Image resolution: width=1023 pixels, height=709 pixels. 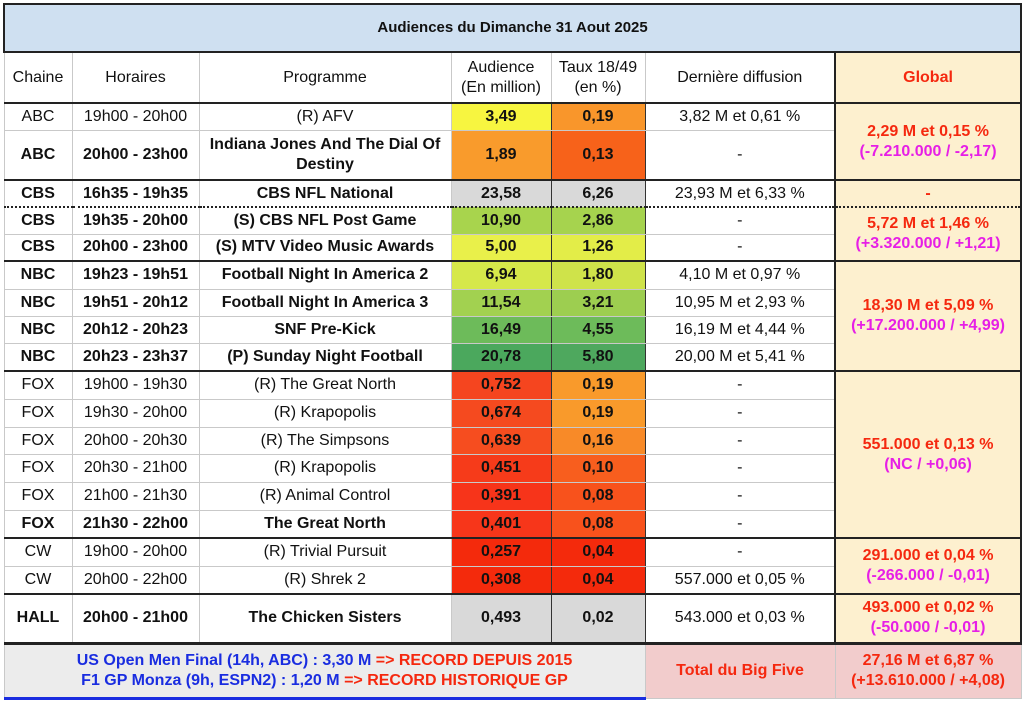 I want to click on cell-programme: (R) Krapopolis, so click(x=325, y=468).